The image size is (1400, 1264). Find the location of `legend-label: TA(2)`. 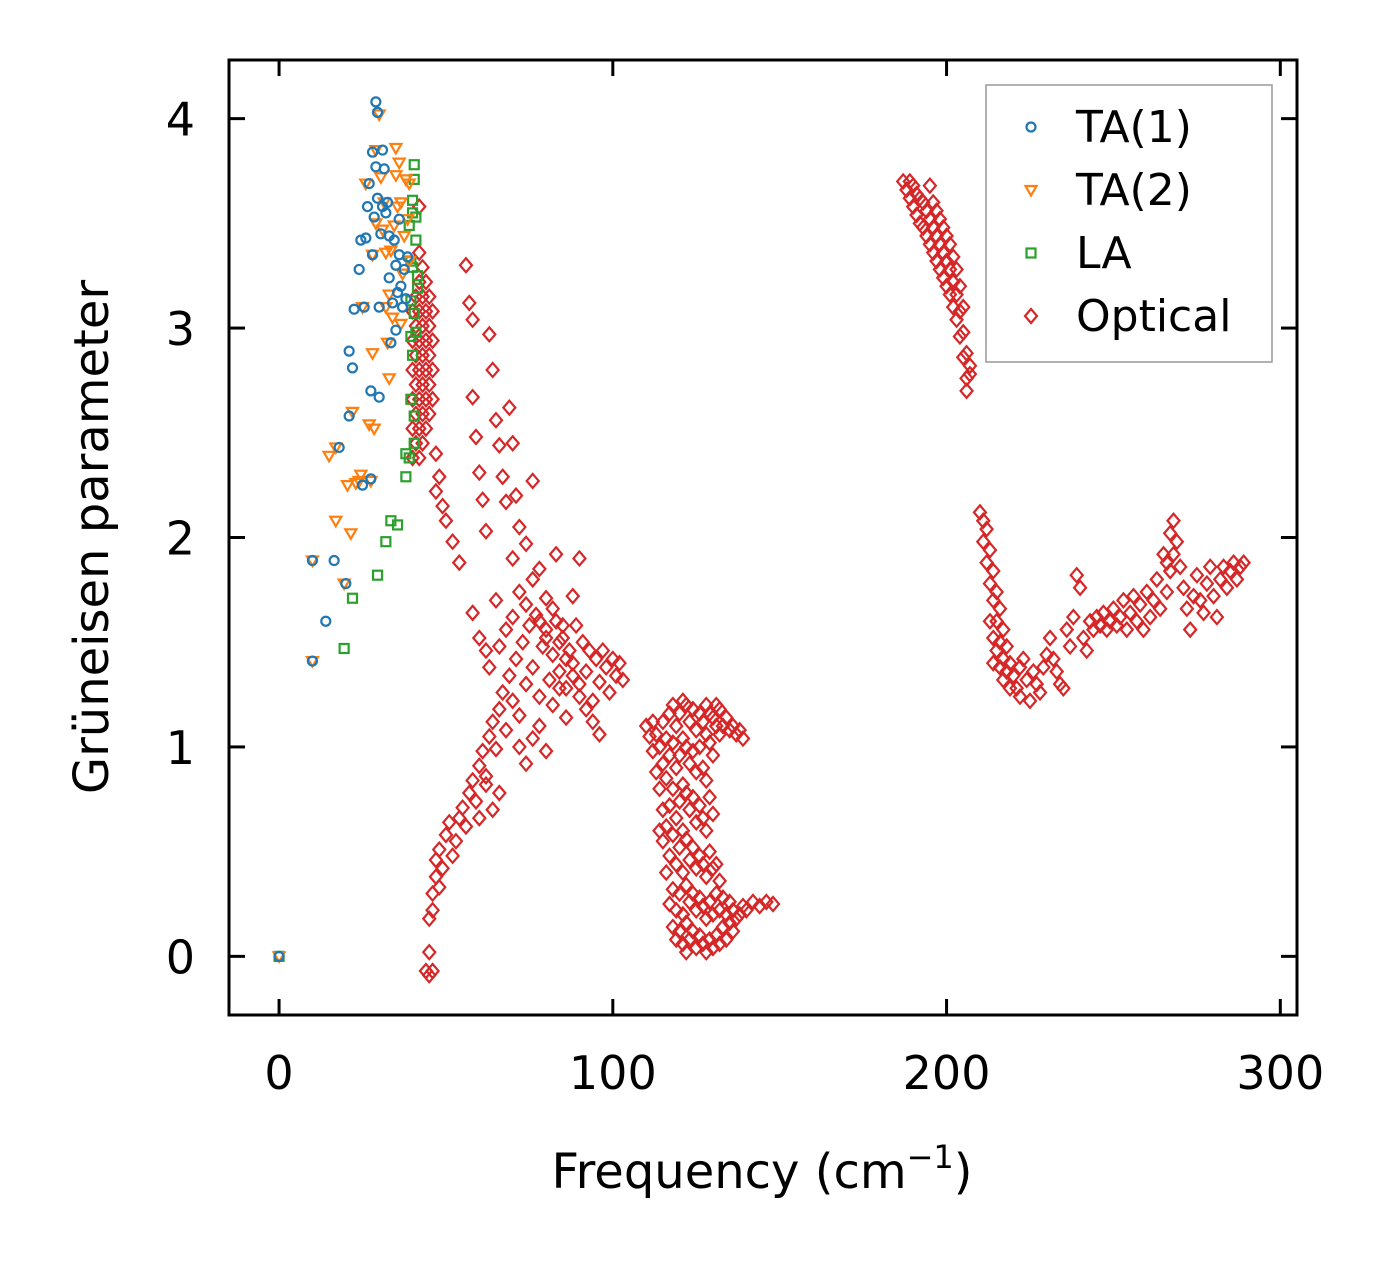

legend-label: TA(2) is located at coordinates (1133, 190).